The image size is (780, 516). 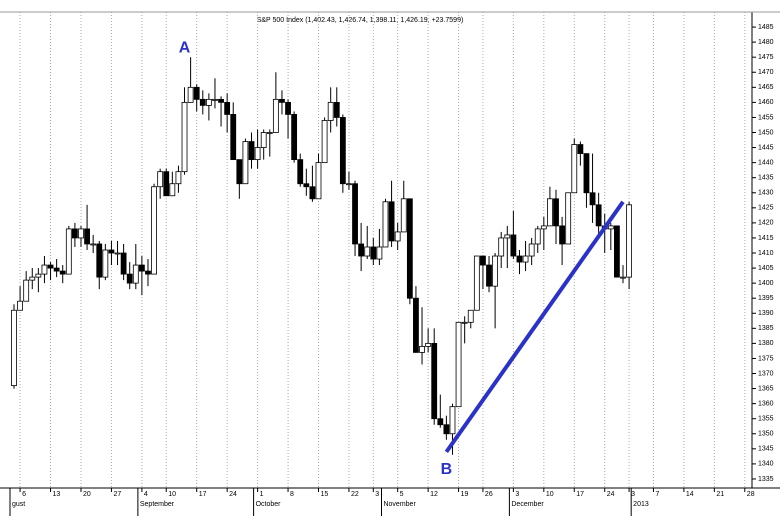 I want to click on y-tick-label: 1405, so click(x=766, y=268).